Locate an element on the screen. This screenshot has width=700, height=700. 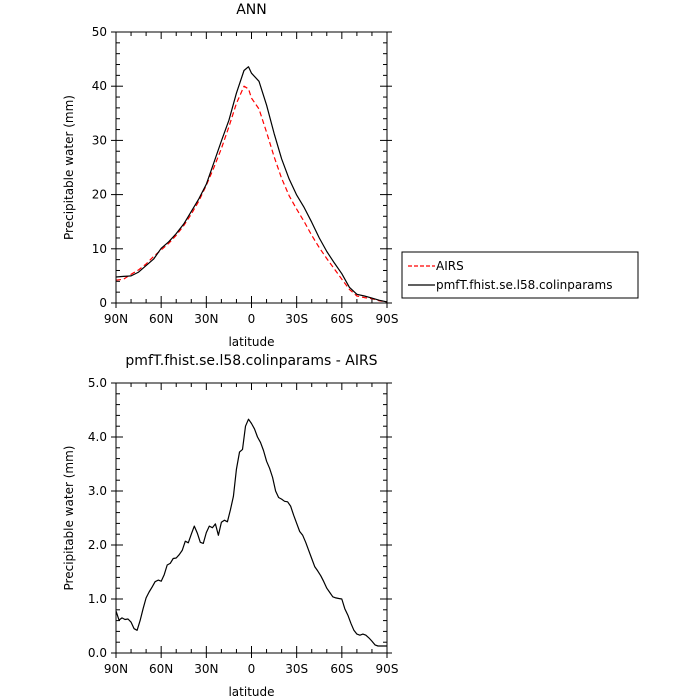
y-tick-label: 20 is located at coordinates (99, 195).